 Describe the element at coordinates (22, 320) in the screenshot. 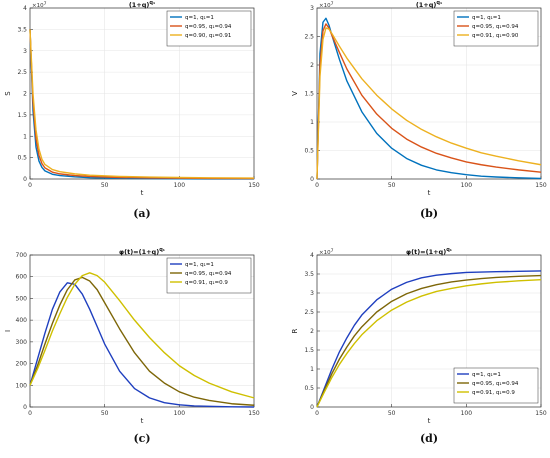

I see `y-tick-label: 400` at that location.